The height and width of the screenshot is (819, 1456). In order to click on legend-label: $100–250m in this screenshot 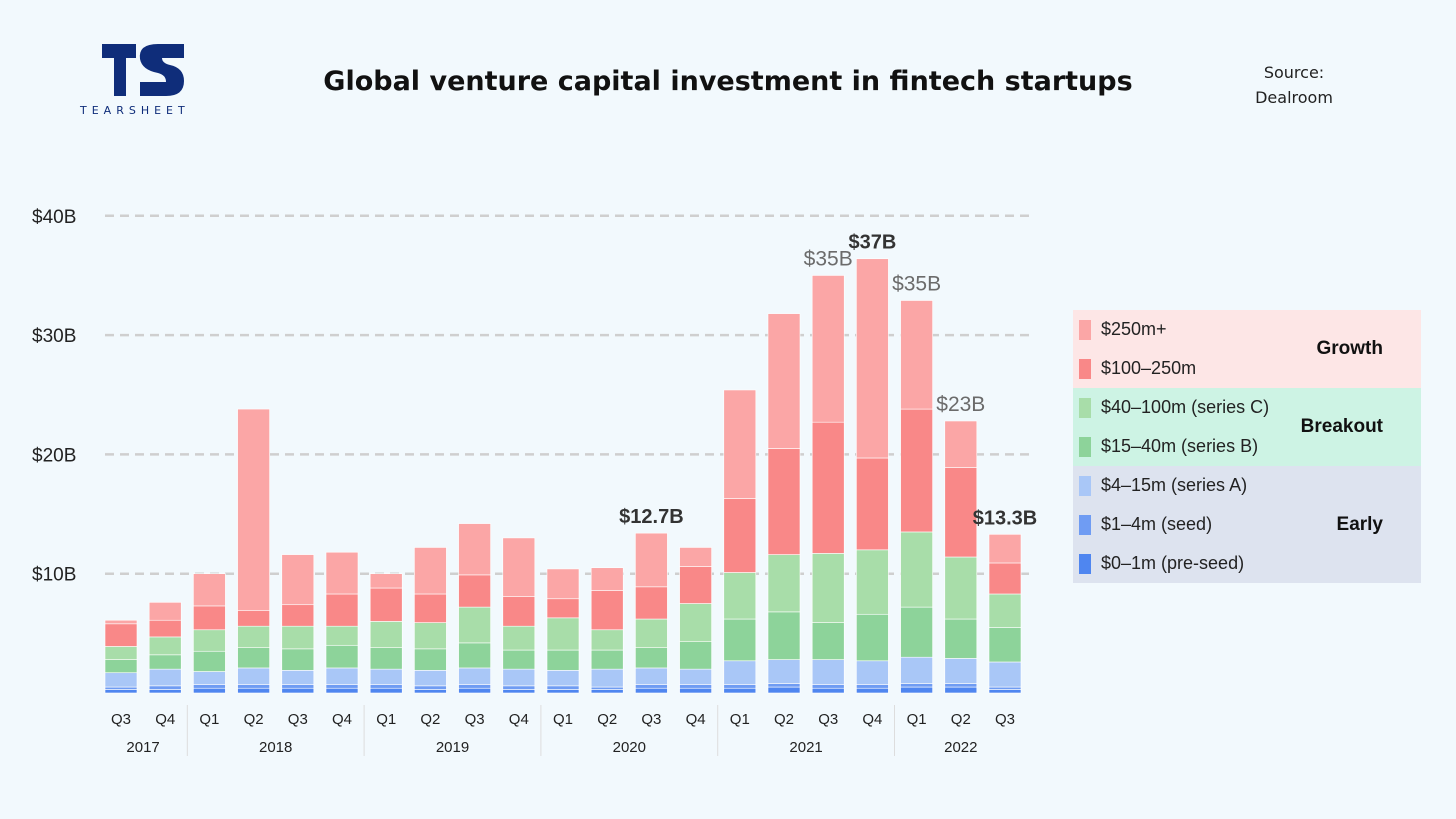, I will do `click(1149, 368)`.